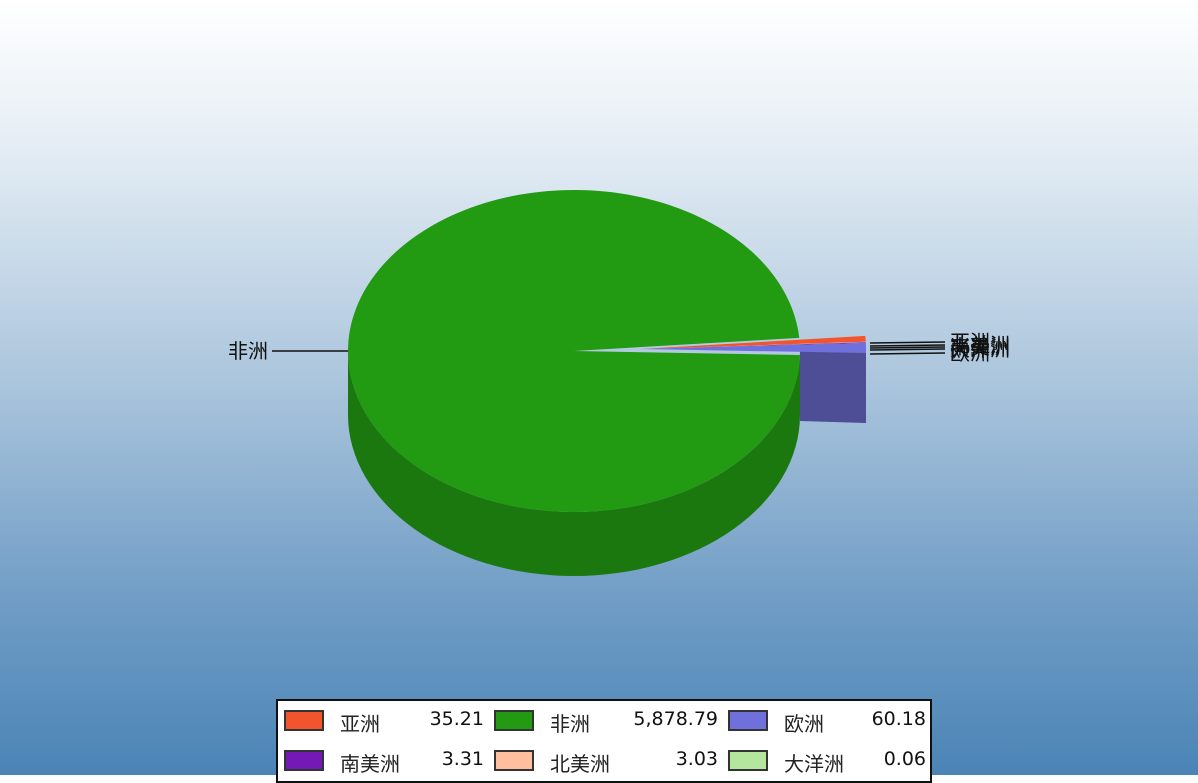 Image resolution: width=1198 pixels, height=783 pixels. What do you see at coordinates (748, 720) in the screenshot?
I see `legend-swatch-europe` at bounding box center [748, 720].